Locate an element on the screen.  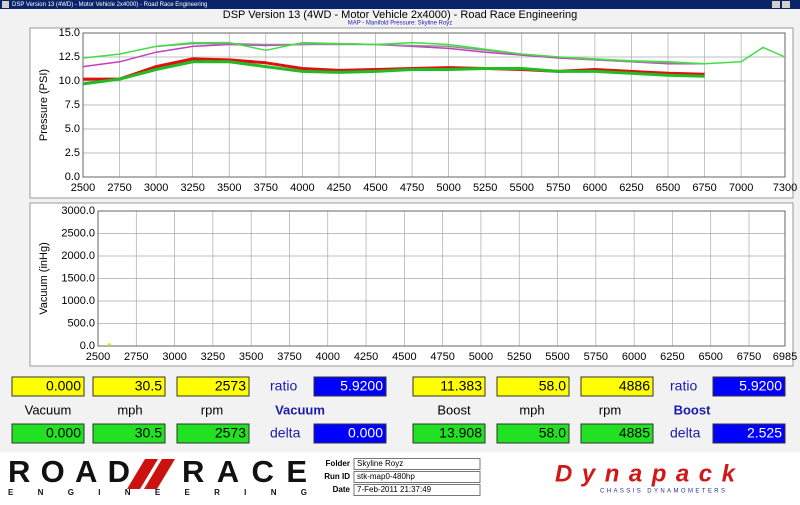
y-tick-label: 1000.0 is located at coordinates (78, 301).